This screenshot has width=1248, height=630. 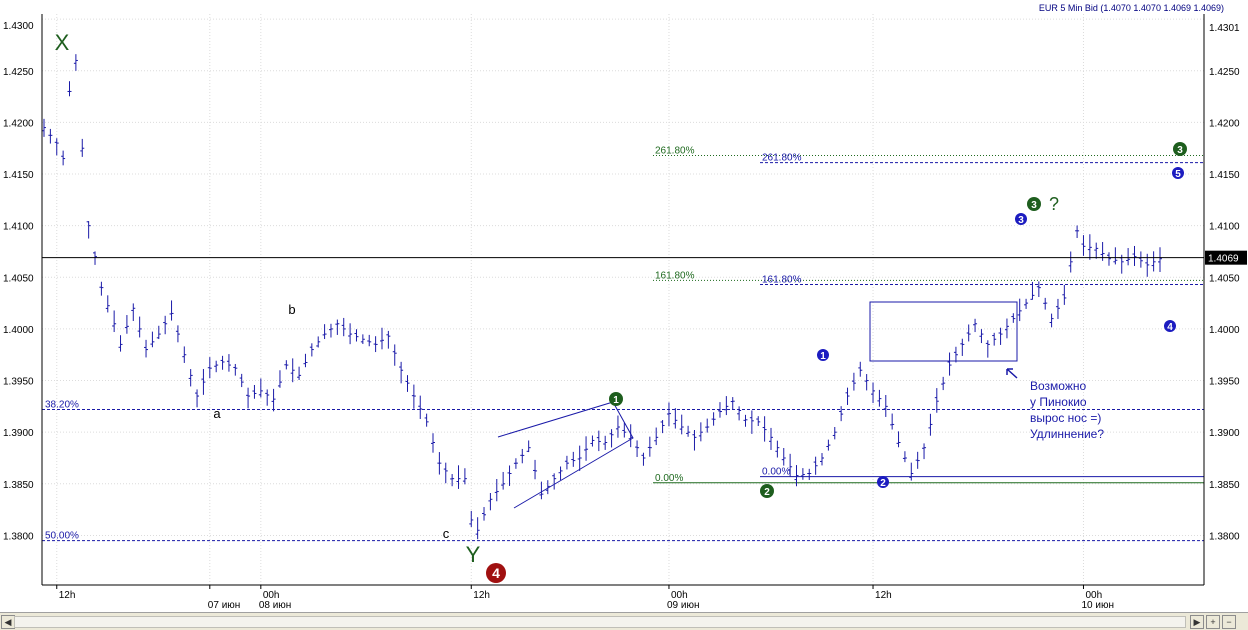 I want to click on horizontal-scrollbar: ◀ ▶ + −, so click(x=624, y=621).